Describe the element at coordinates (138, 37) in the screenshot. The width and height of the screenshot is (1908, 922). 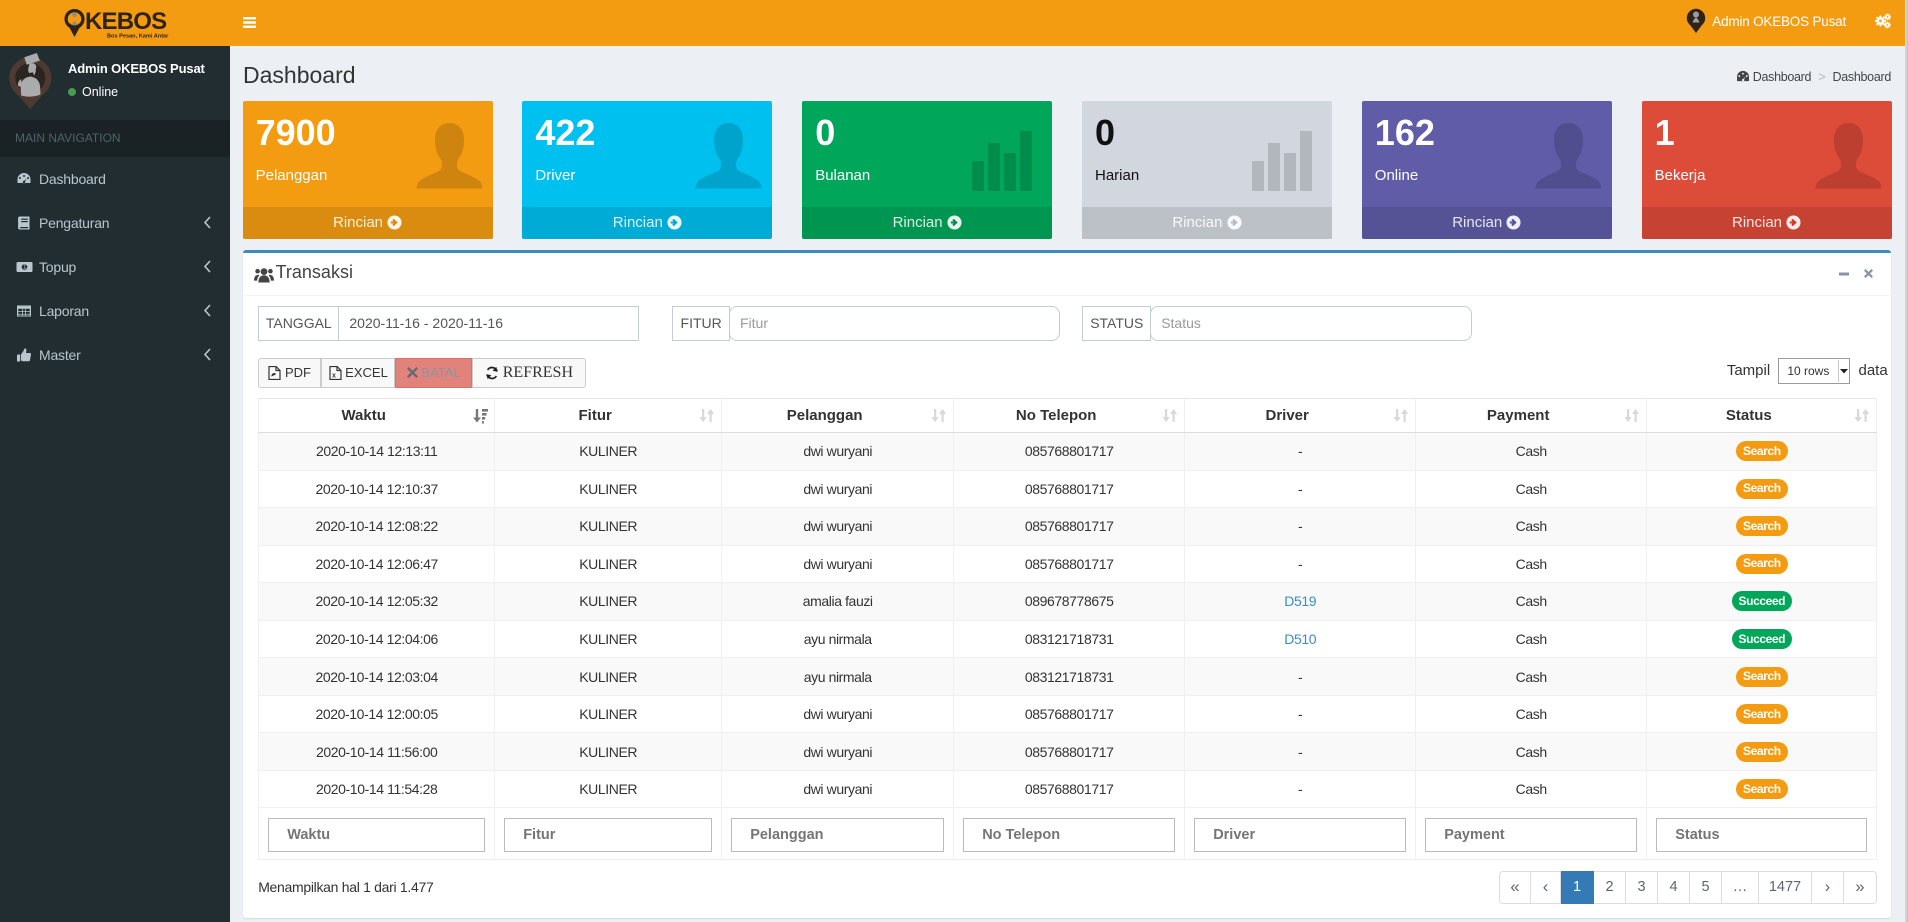
I see `svg-text: Bos Pesan, Kami Antar` at that location.